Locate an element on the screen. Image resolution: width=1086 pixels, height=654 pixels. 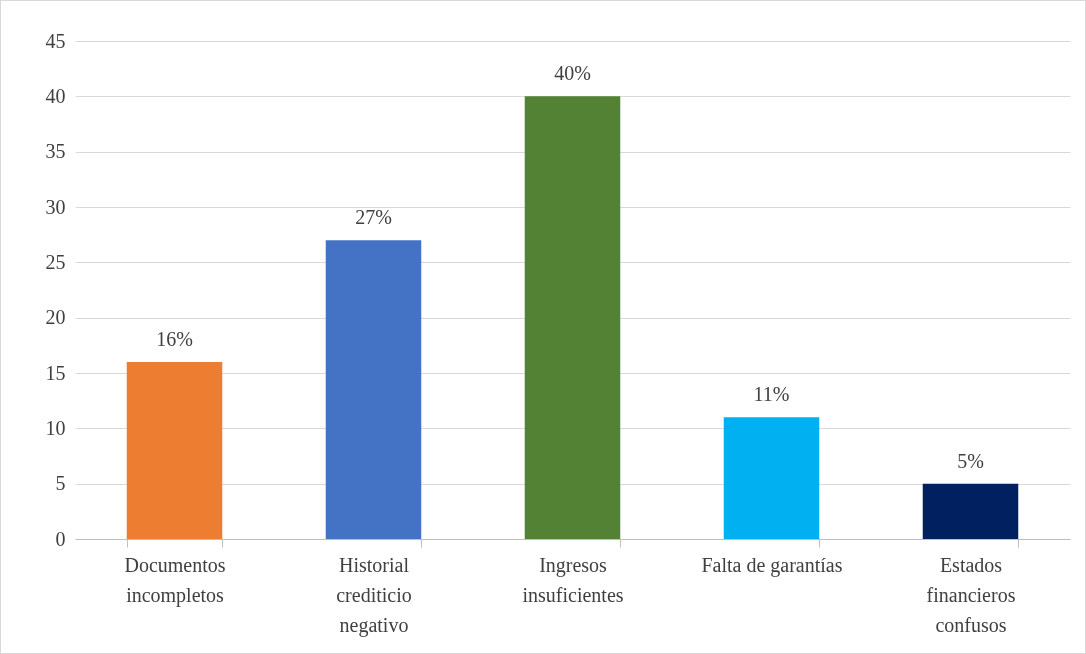
y-tick-label: 15 is located at coordinates (55, 372).